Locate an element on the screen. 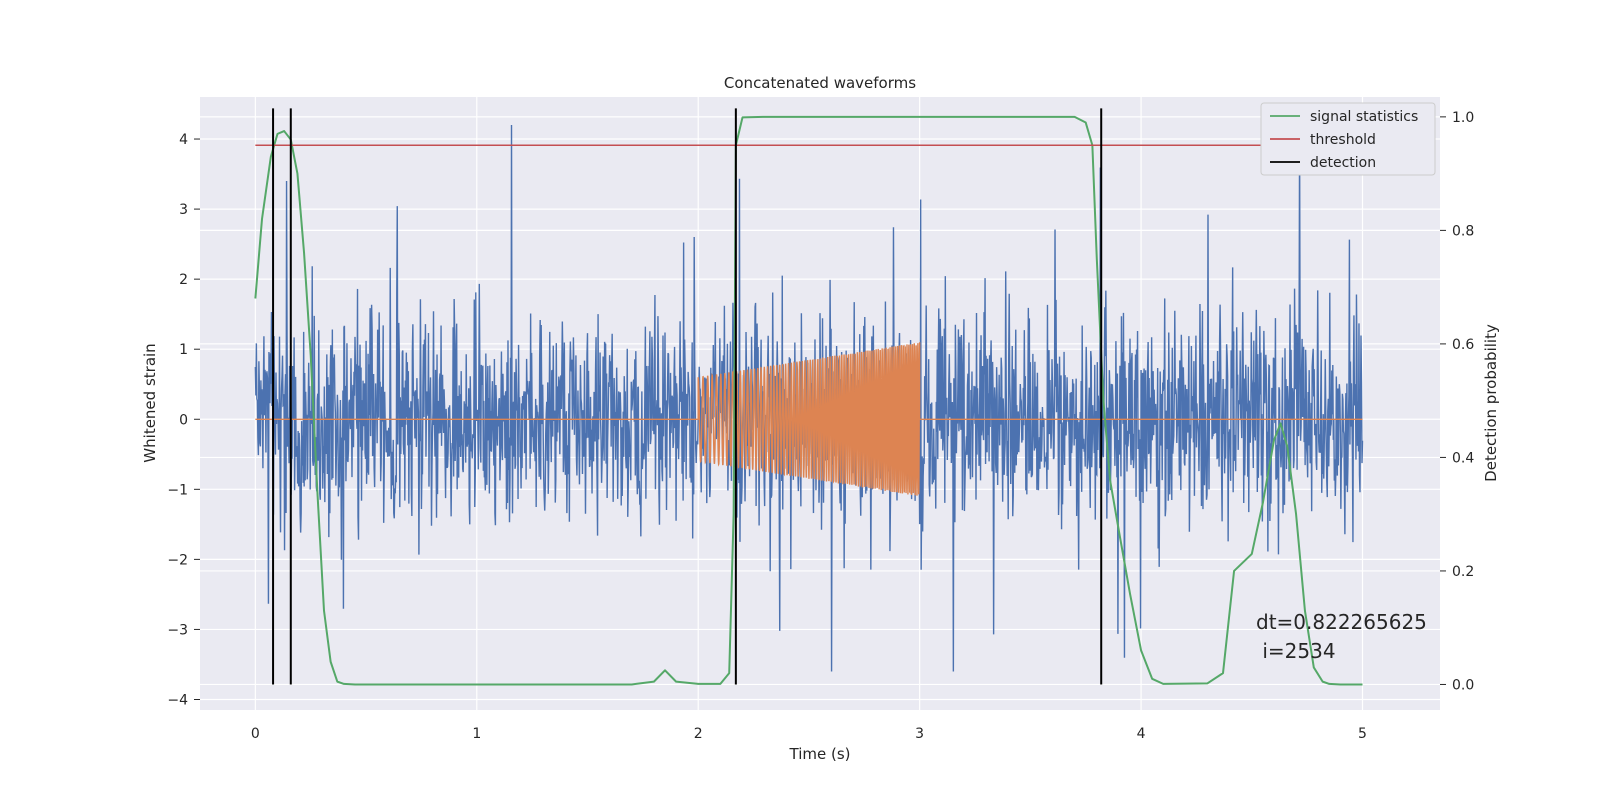  y2-tick-label: 0.8 is located at coordinates (1463, 231).